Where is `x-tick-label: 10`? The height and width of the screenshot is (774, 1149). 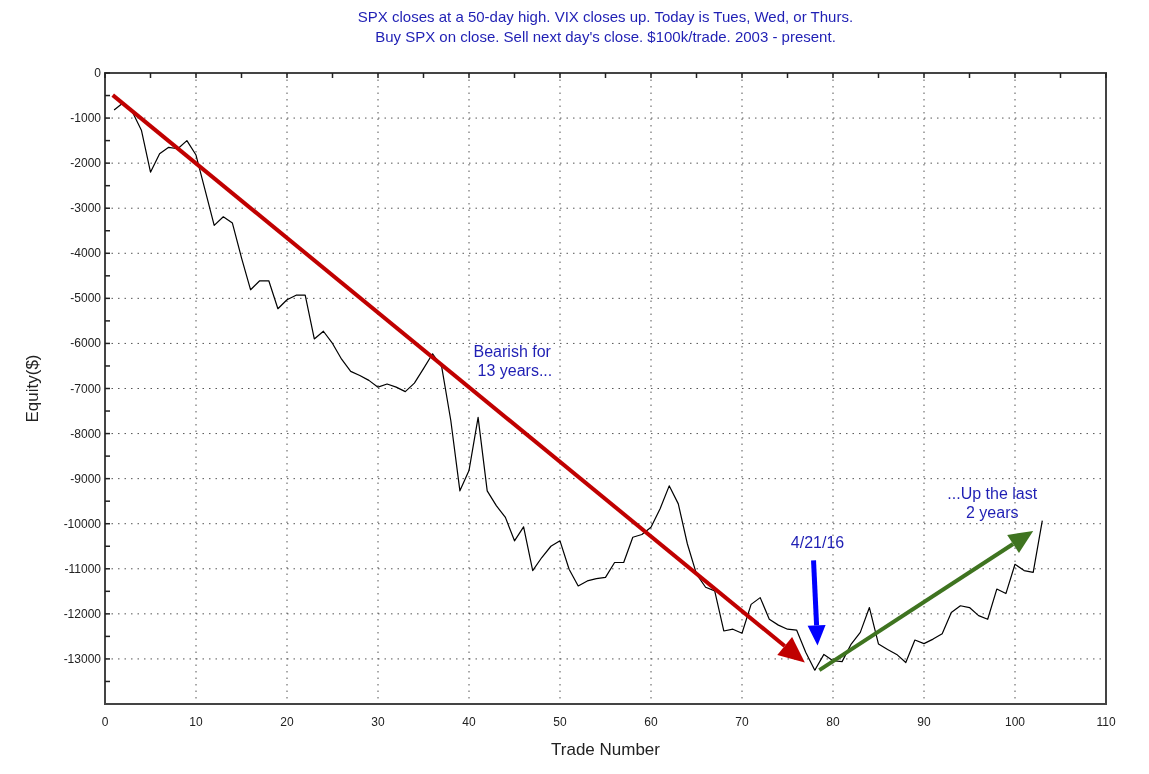 x-tick-label: 10 is located at coordinates (196, 722).